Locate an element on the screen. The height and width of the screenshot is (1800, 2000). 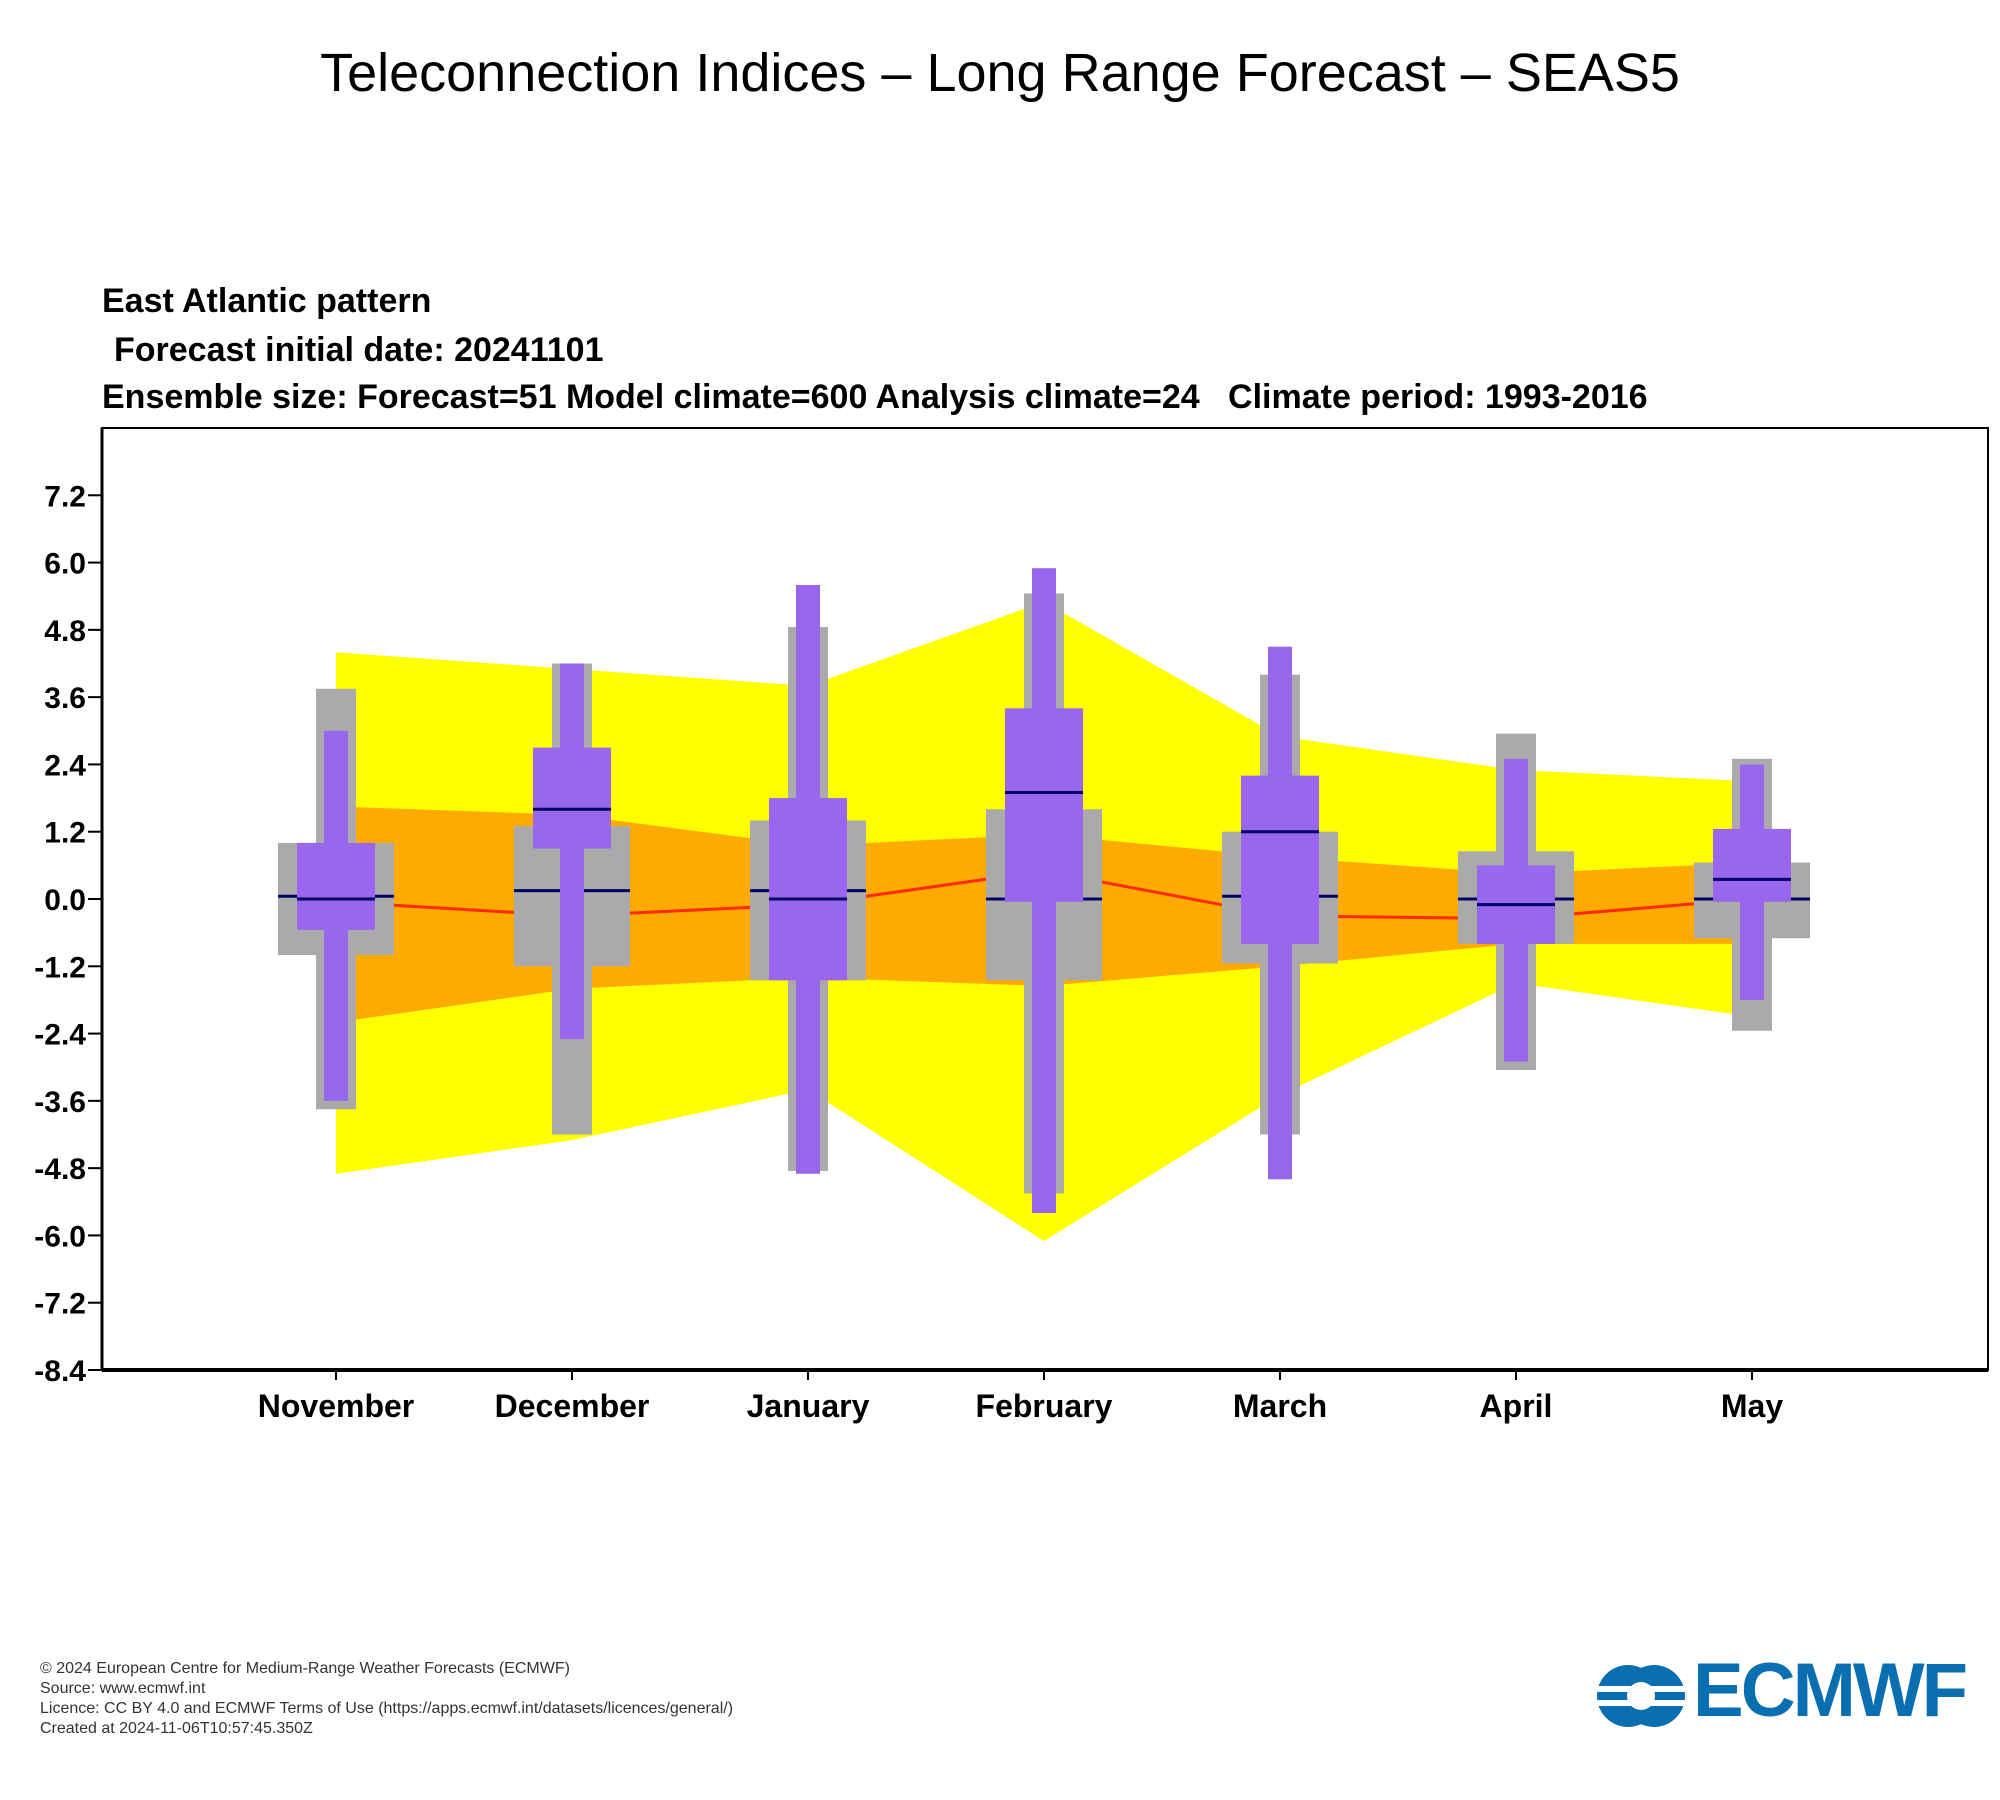
x-tick-label-april: April is located at coordinates (1516, 1406).